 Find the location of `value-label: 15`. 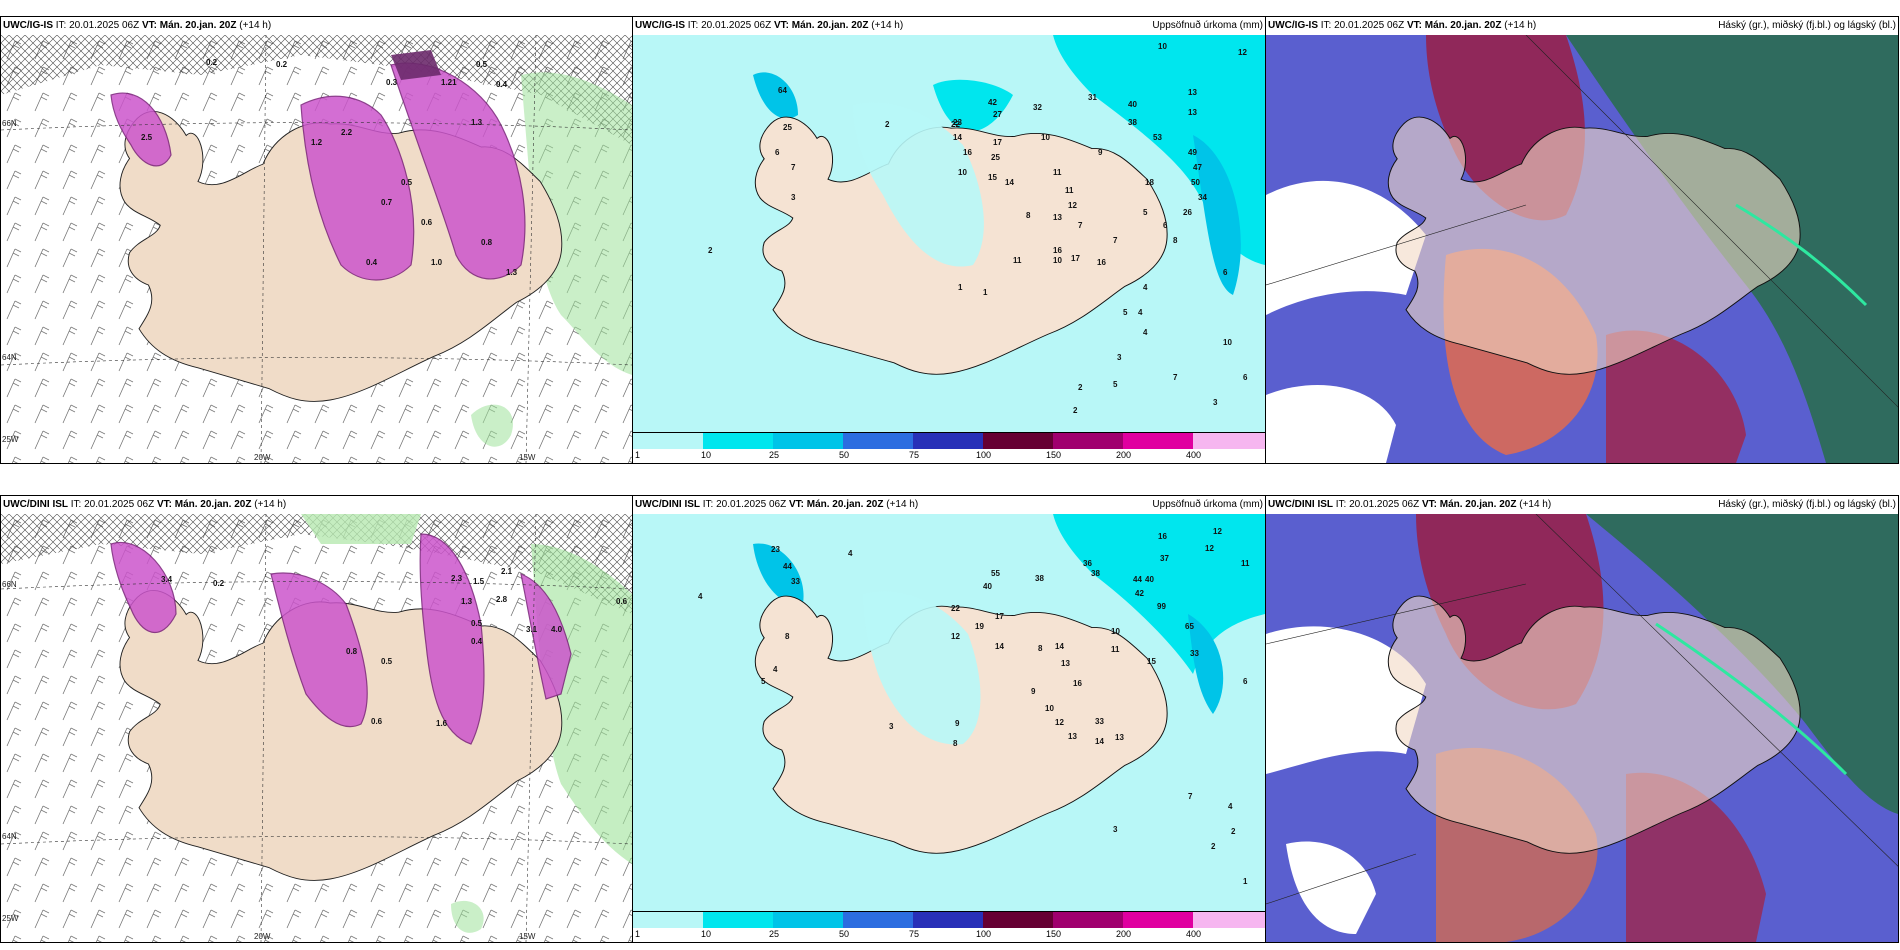

value-label: 15 is located at coordinates (992, 177).